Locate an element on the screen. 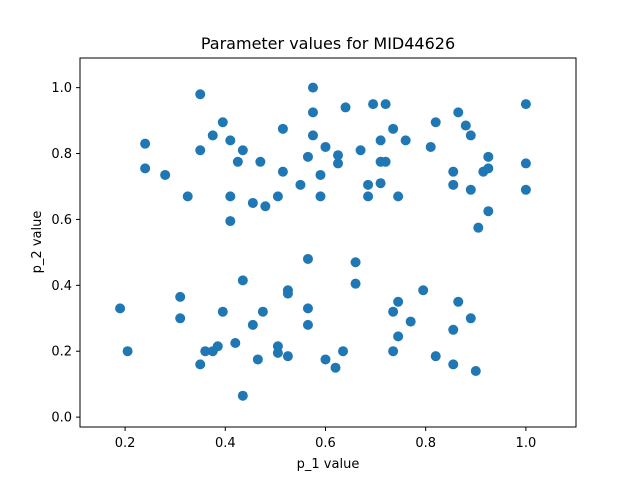 The image size is (640, 480). x-tick-label: 0.6 is located at coordinates (325, 443).